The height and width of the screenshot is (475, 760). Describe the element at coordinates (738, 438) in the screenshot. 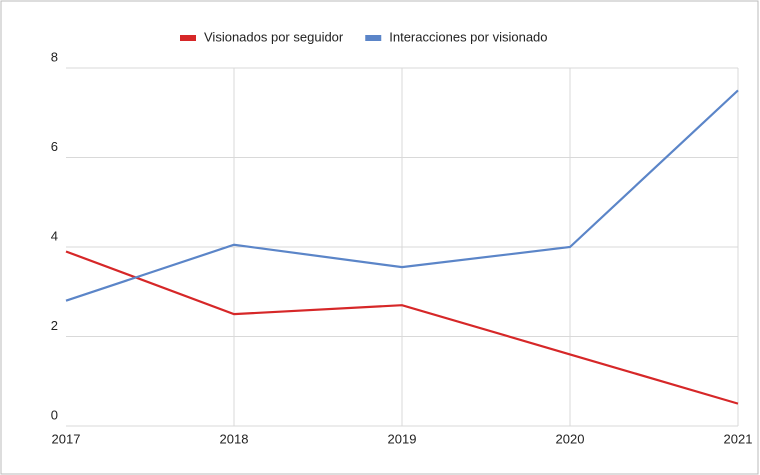

I see `x-tick-label: 2021` at that location.